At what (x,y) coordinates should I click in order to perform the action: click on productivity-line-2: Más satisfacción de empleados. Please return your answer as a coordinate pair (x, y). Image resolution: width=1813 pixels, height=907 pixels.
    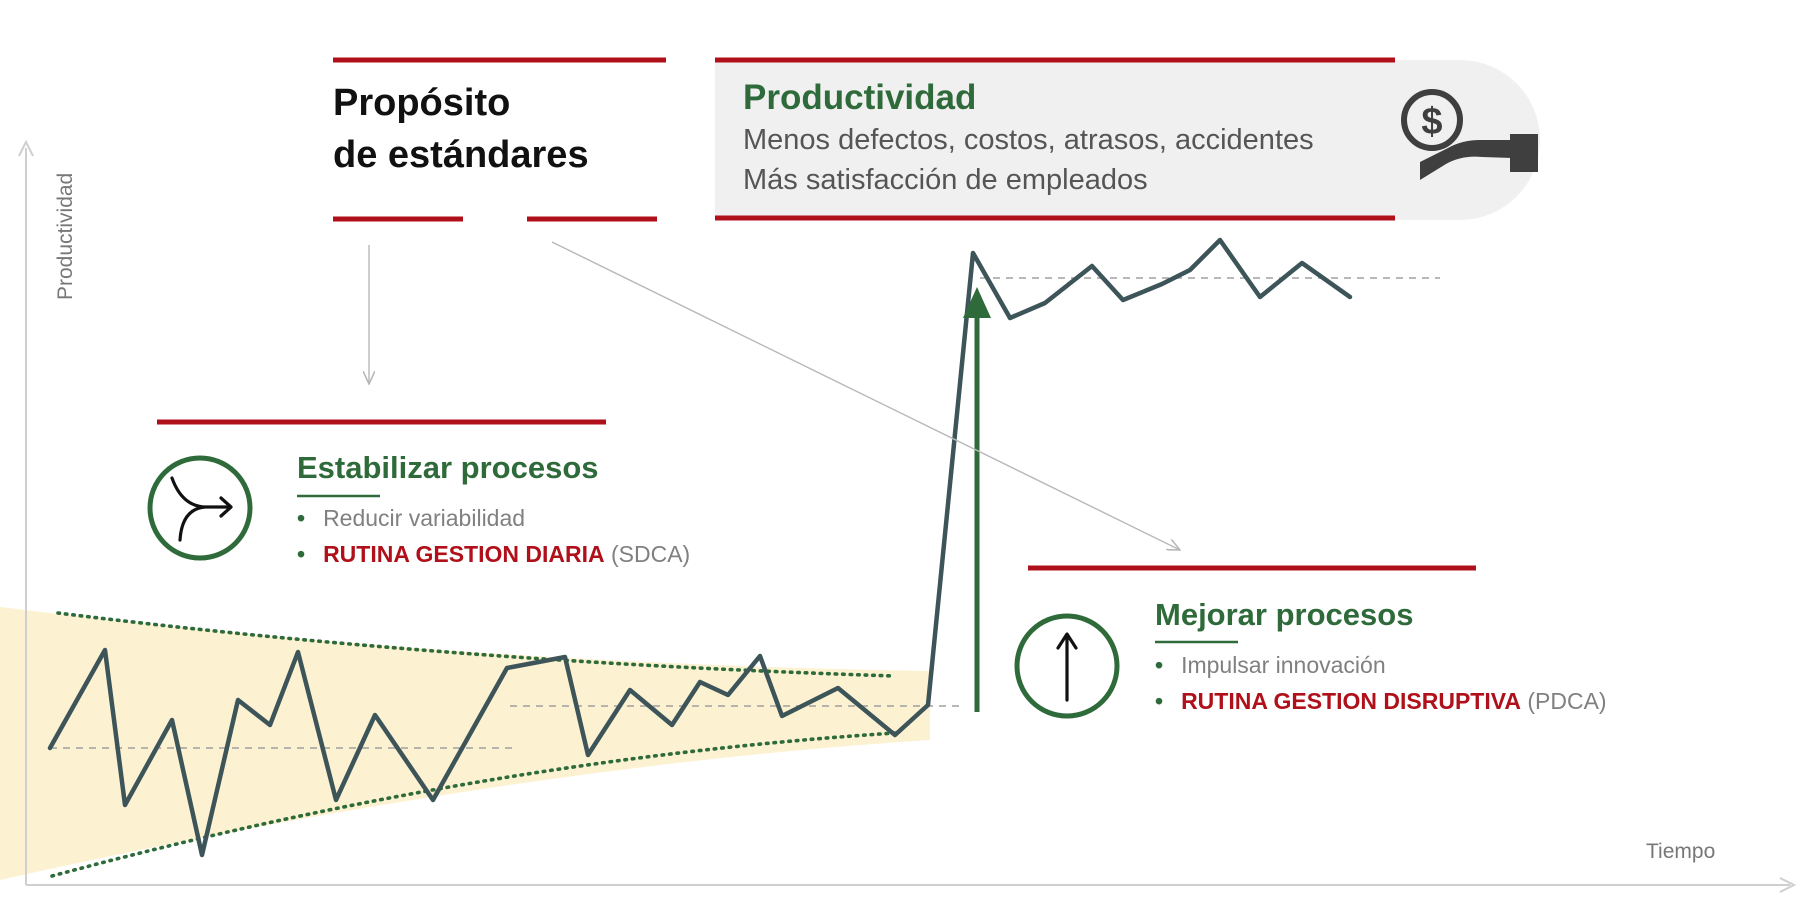
    Looking at the image, I should click on (945, 180).